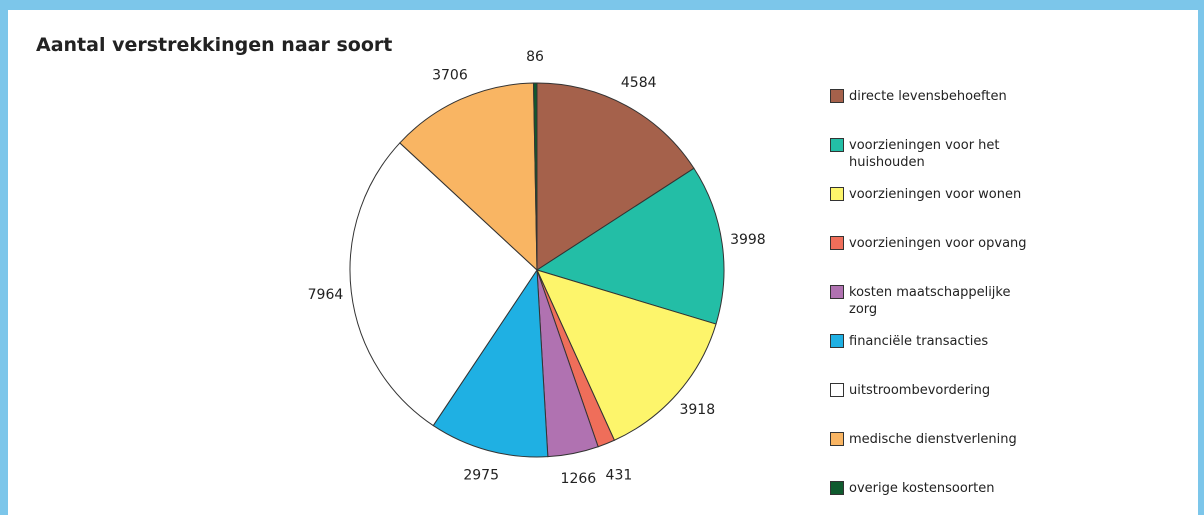  What do you see at coordinates (920, 390) in the screenshot?
I see `legend-label: uitstroombevordering` at bounding box center [920, 390].